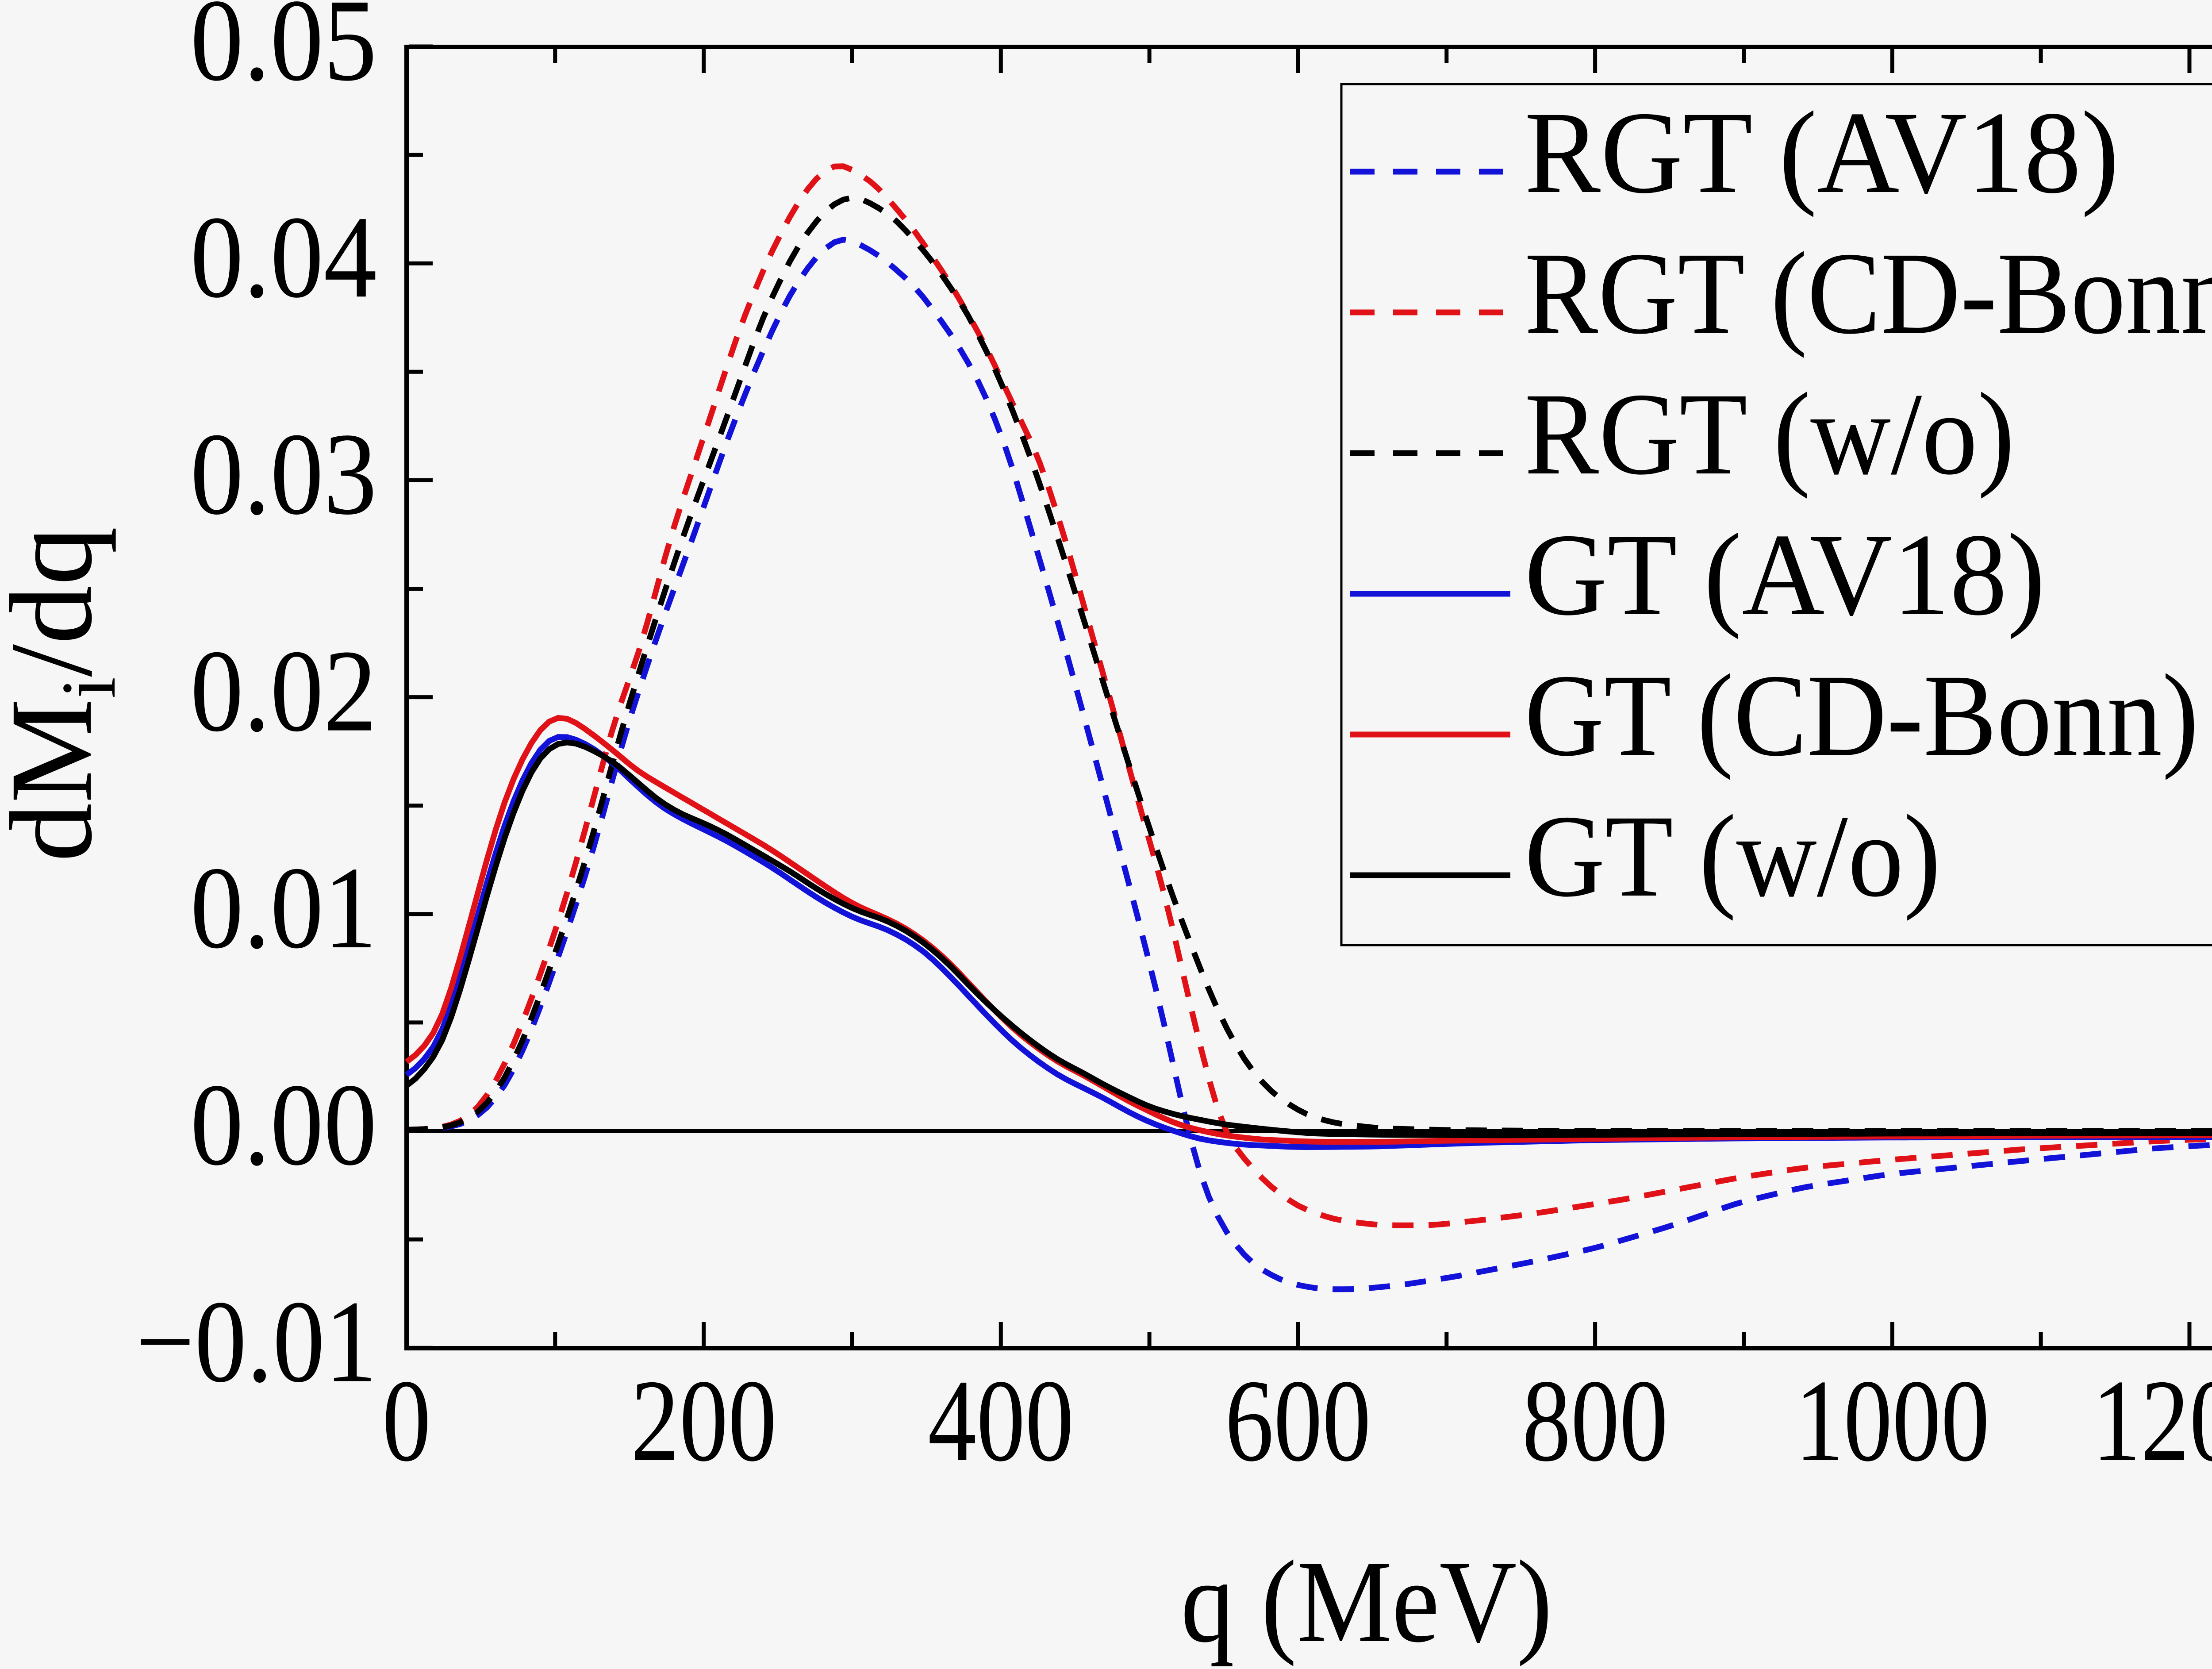 The height and width of the screenshot is (1669, 2212). What do you see at coordinates (1595, 1420) in the screenshot?
I see `svg-text: 800` at bounding box center [1595, 1420].